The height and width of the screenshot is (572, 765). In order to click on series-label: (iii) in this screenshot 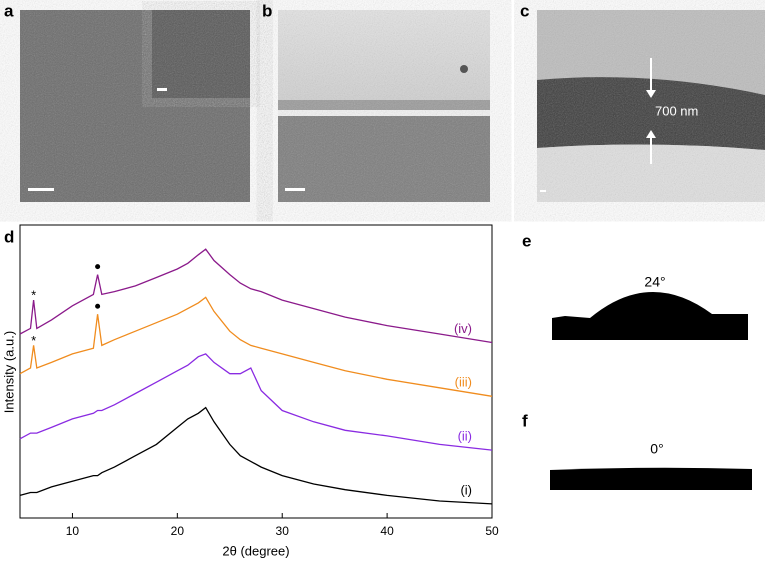, I will do `click(463, 382)`.